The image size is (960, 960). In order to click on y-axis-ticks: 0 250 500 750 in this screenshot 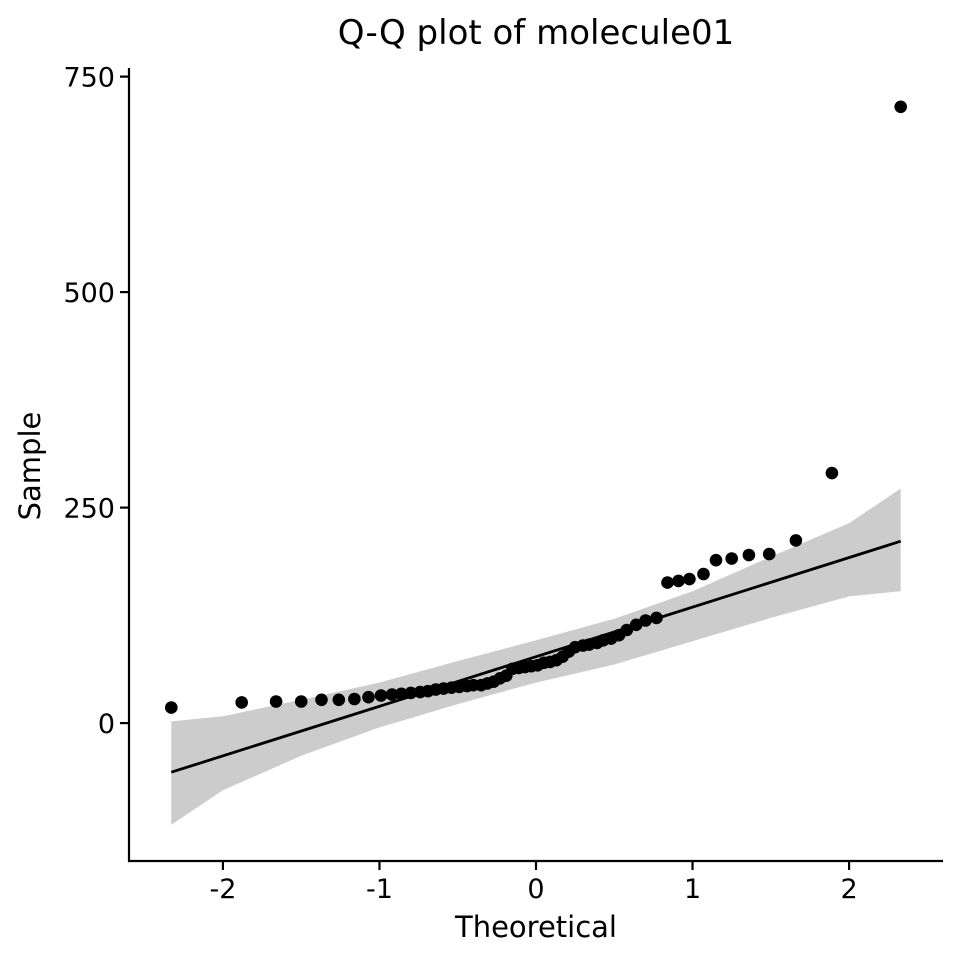, I will do `click(96, 401)`.